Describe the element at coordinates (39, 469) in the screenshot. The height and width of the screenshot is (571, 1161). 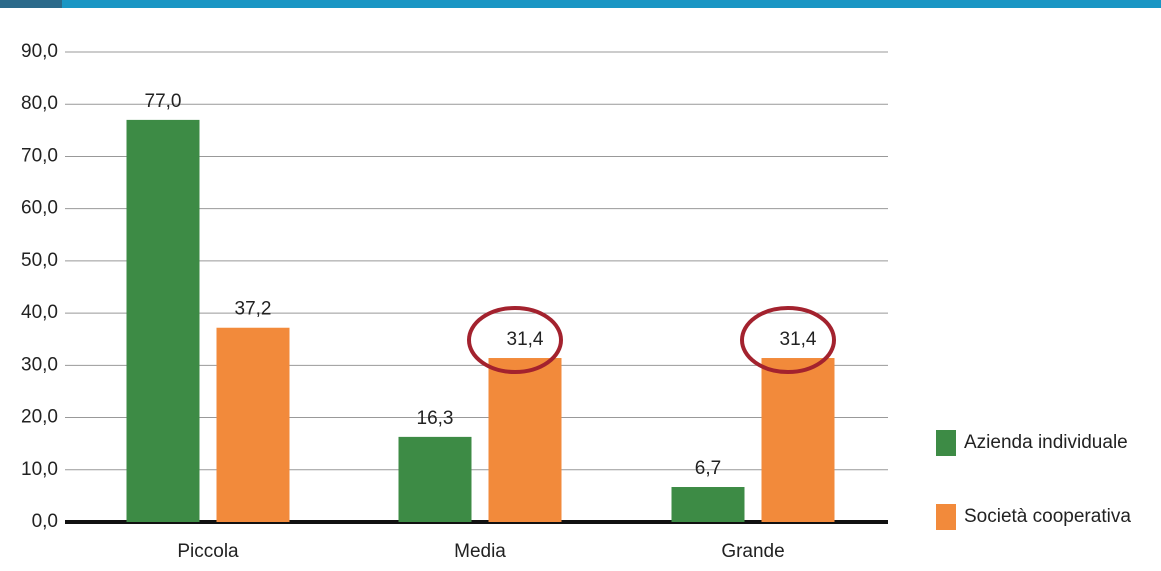
I see `y-tick-label: 10,0` at that location.